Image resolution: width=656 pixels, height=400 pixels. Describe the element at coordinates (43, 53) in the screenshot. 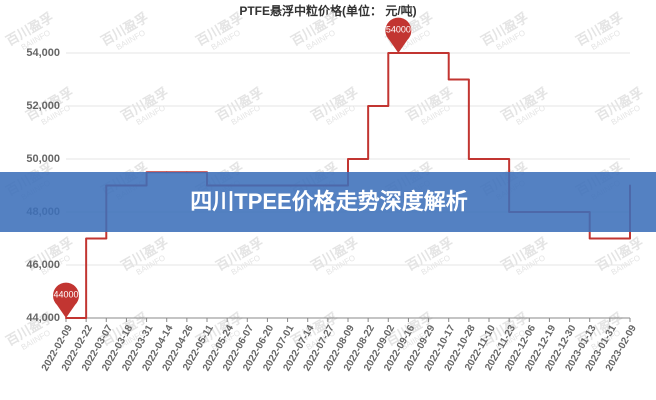

I see `y-tick-label: 54,000` at that location.